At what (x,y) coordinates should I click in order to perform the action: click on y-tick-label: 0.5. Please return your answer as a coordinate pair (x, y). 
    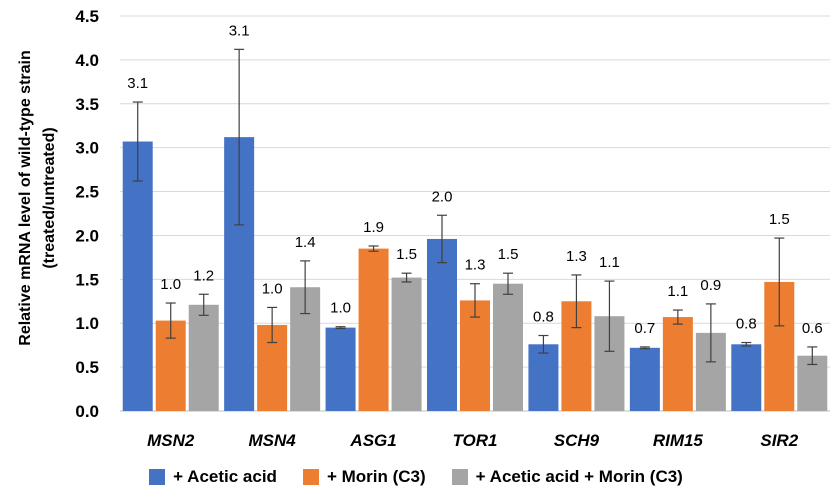
    Looking at the image, I should click on (87, 367).